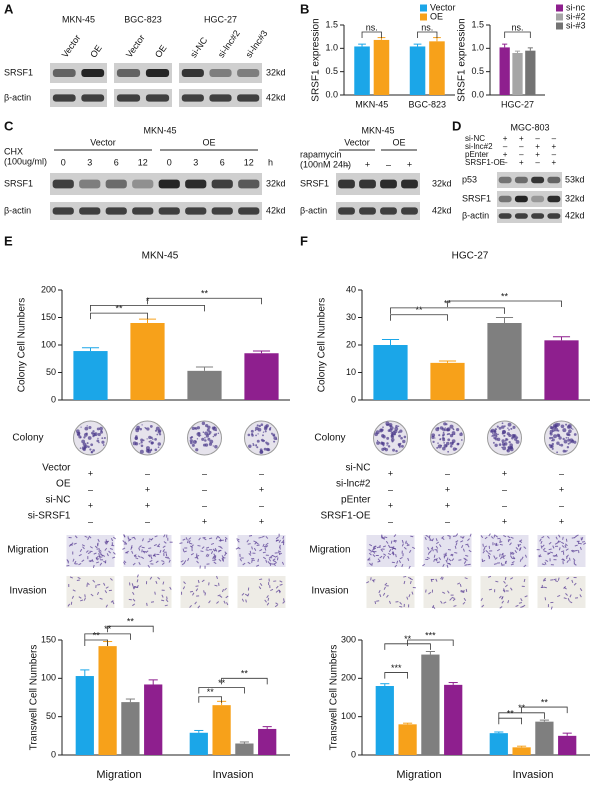 This screenshot has width=603, height=799. I want to click on x-tick-label: Migration, so click(118, 775).